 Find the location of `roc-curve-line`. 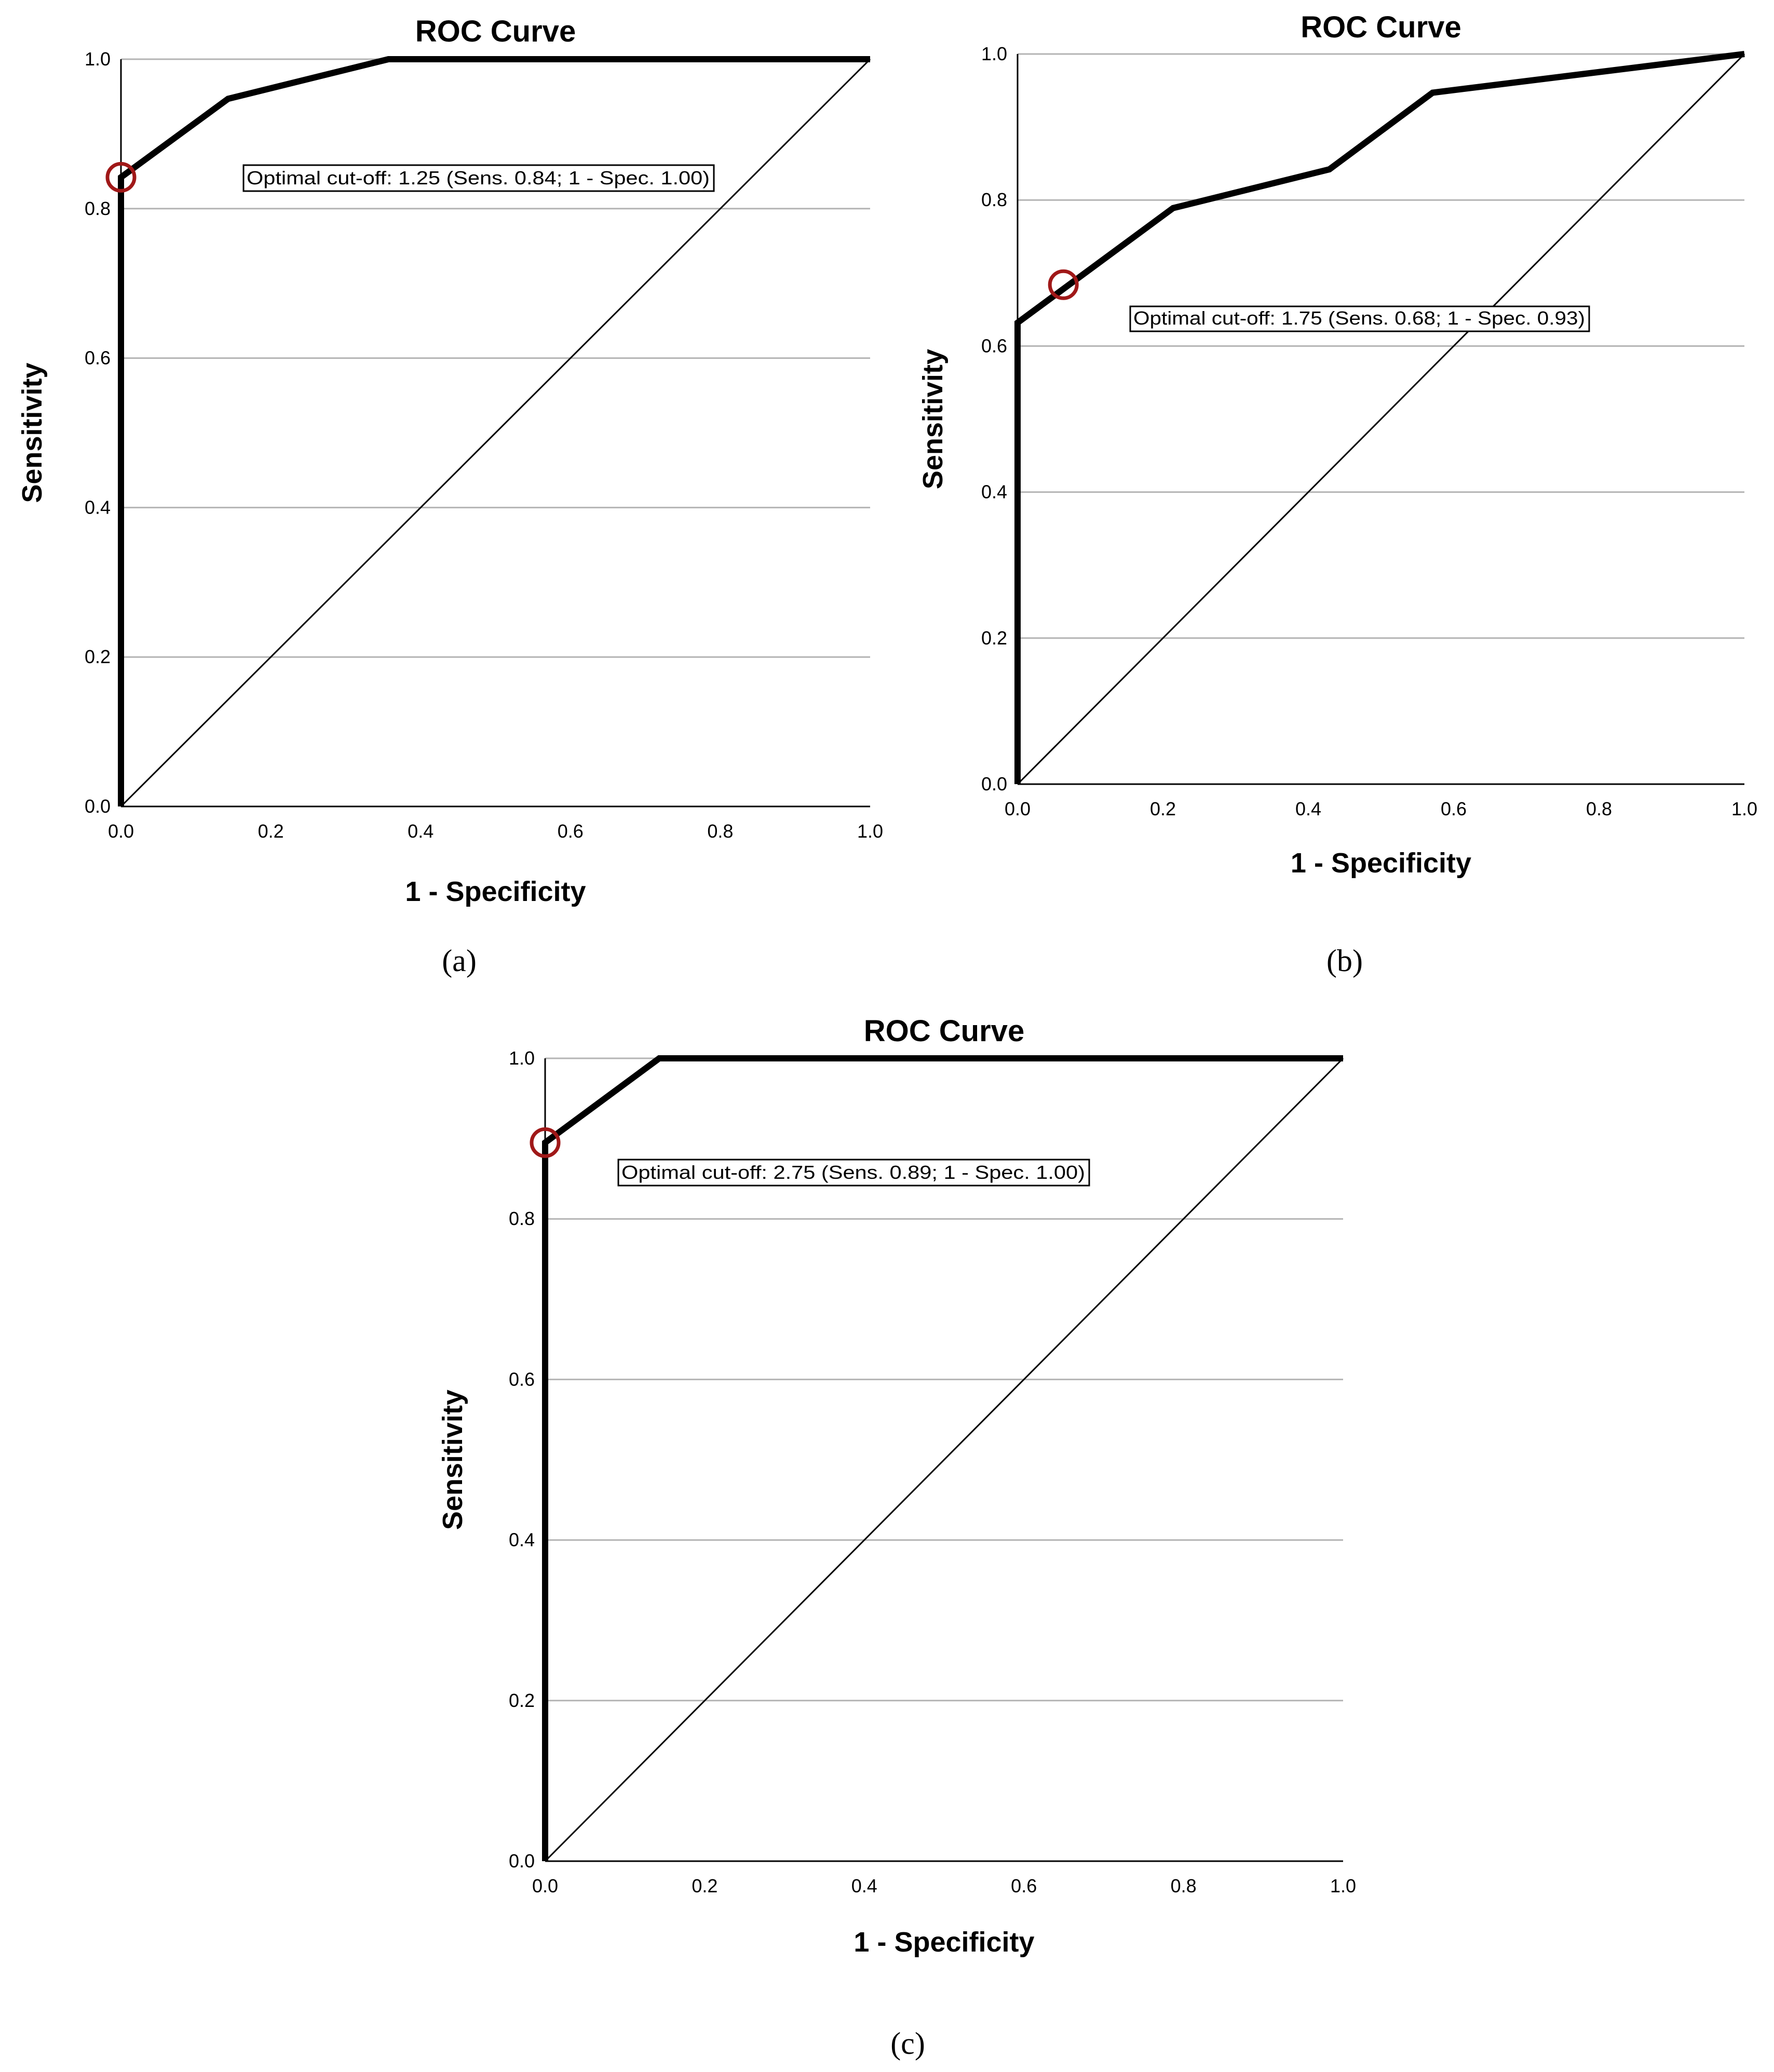

roc-curve-line is located at coordinates (1379, 417).